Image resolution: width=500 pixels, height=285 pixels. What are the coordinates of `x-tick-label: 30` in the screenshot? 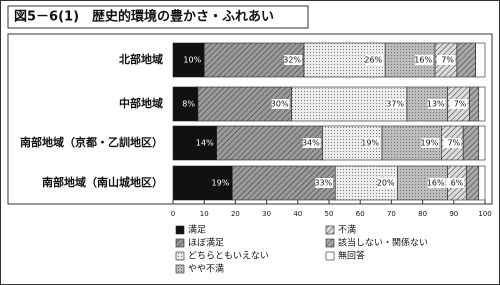 It's located at (266, 214).